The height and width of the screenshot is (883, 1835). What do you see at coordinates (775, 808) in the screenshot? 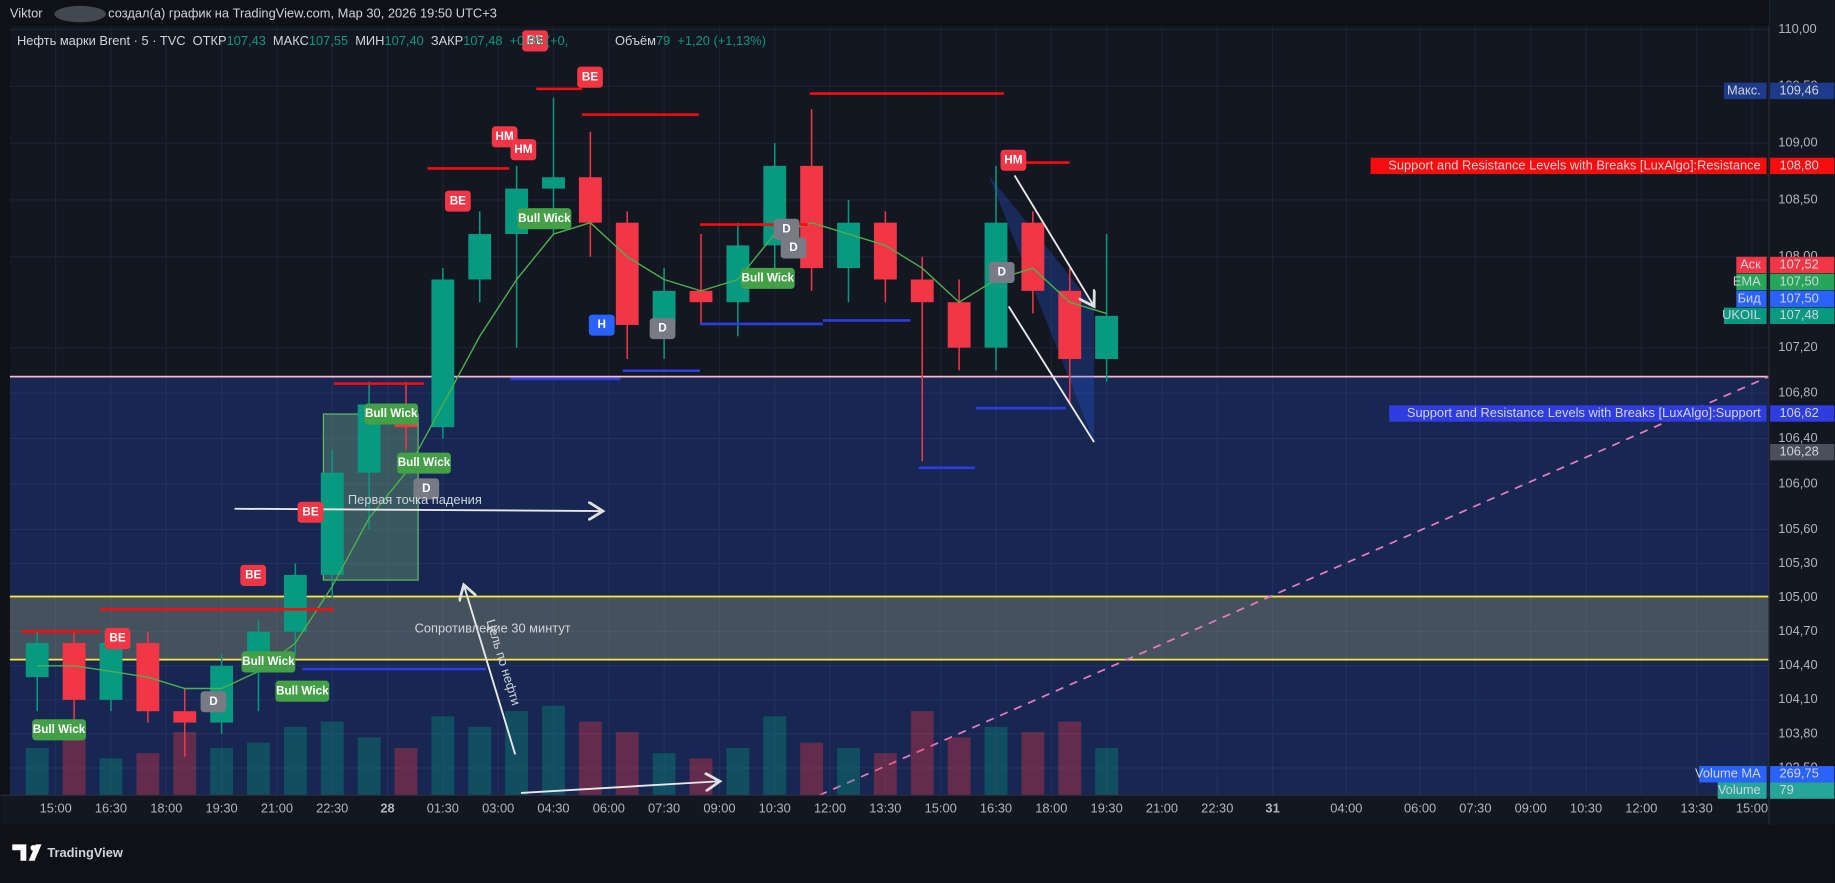
I see `x-tick-label: 10:30` at bounding box center [775, 808].